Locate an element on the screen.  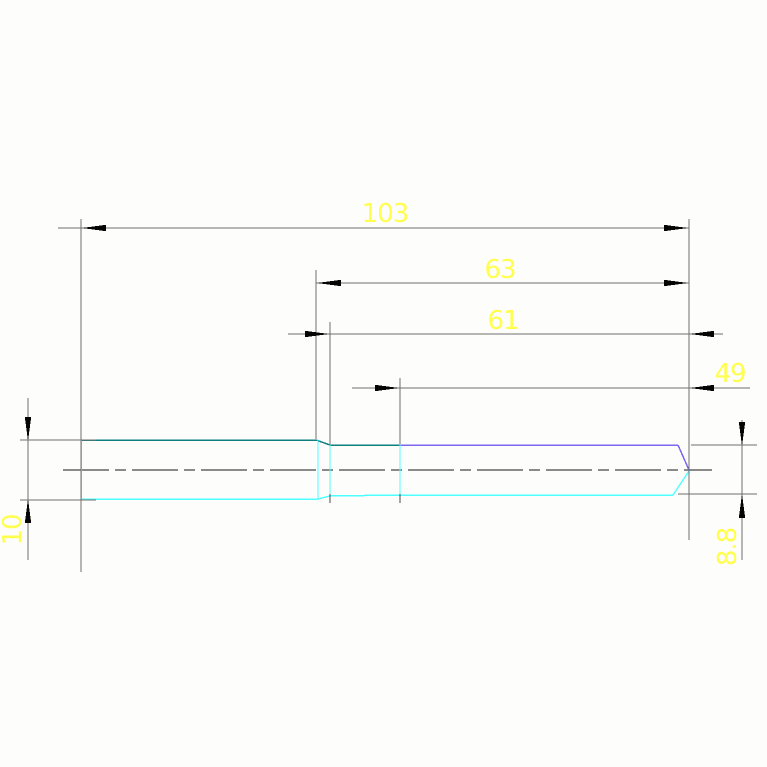
dimension-text-49: 49 is located at coordinates (729, 374).